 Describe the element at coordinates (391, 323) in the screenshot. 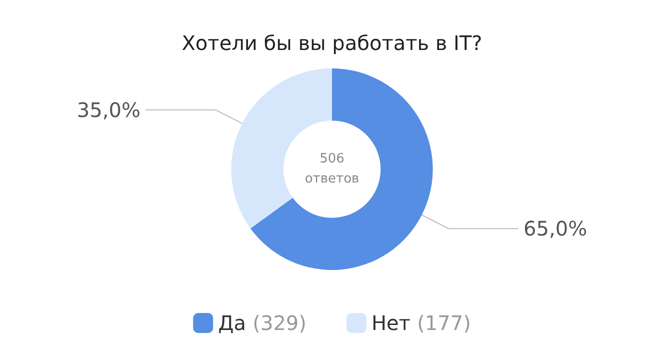

I see `legend-label: Нет` at that location.